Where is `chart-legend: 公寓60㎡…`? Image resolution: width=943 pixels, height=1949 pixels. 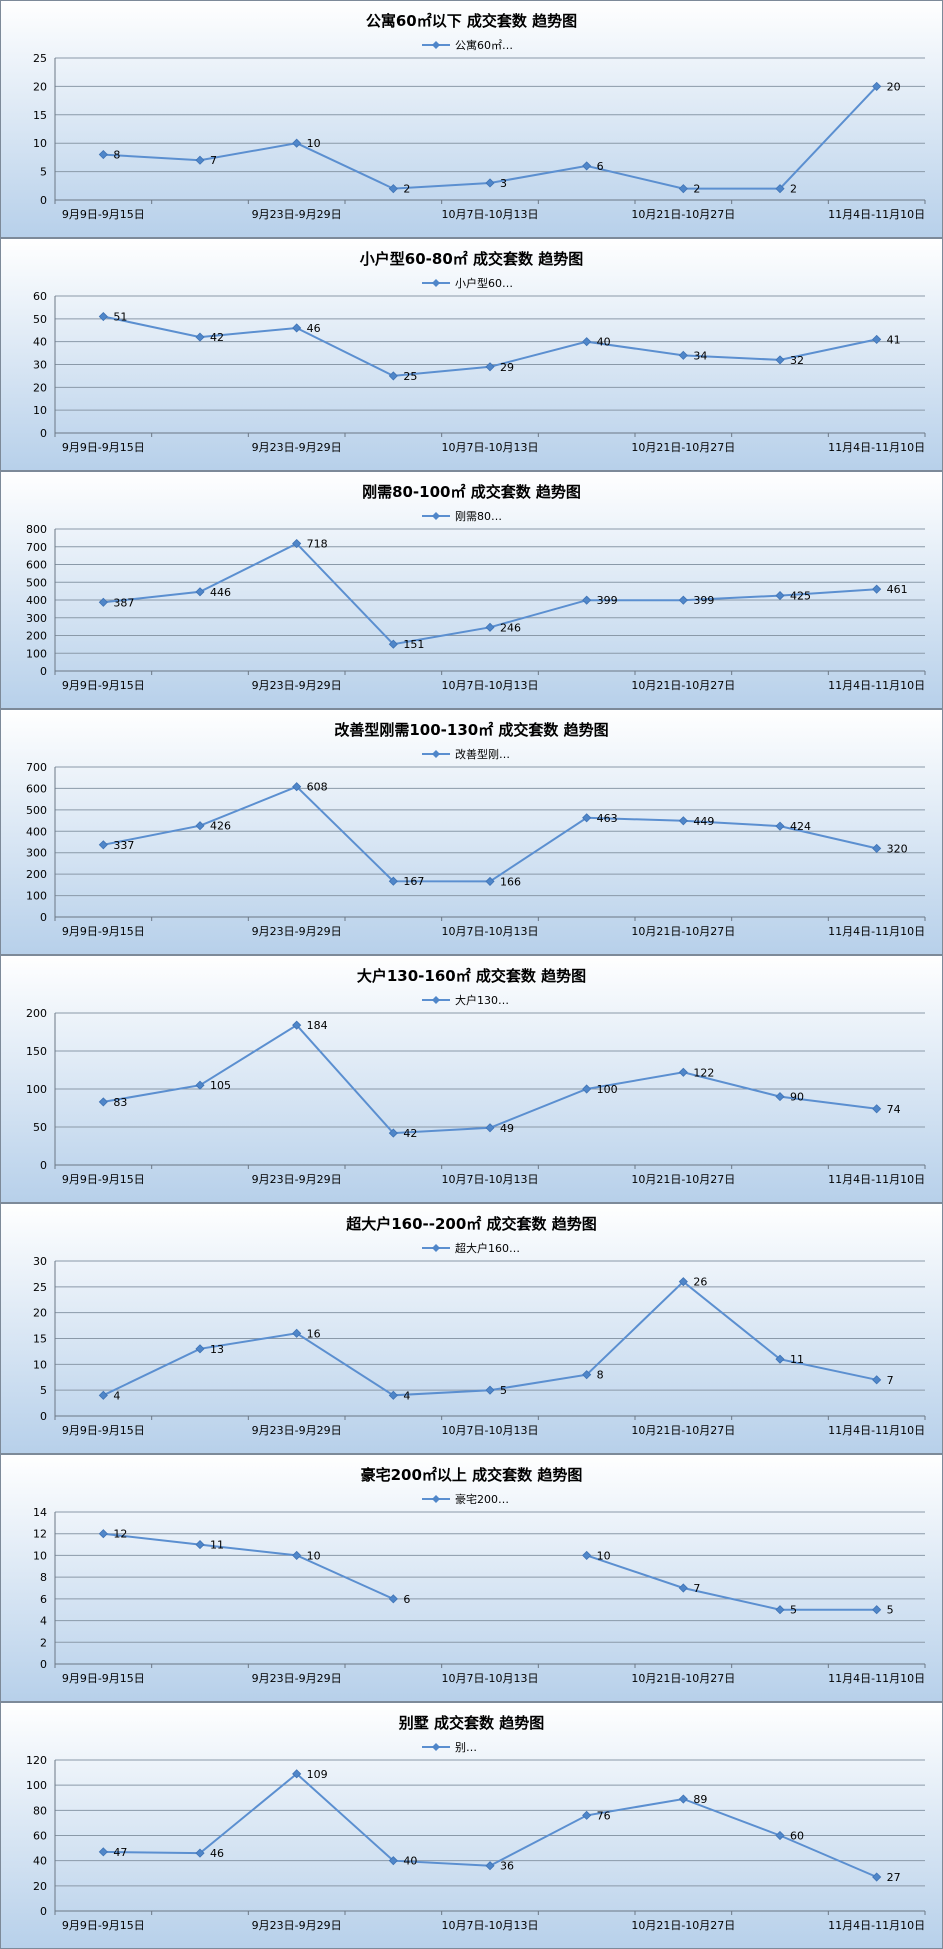 chart-legend: 公寓60㎡… is located at coordinates (467, 45).